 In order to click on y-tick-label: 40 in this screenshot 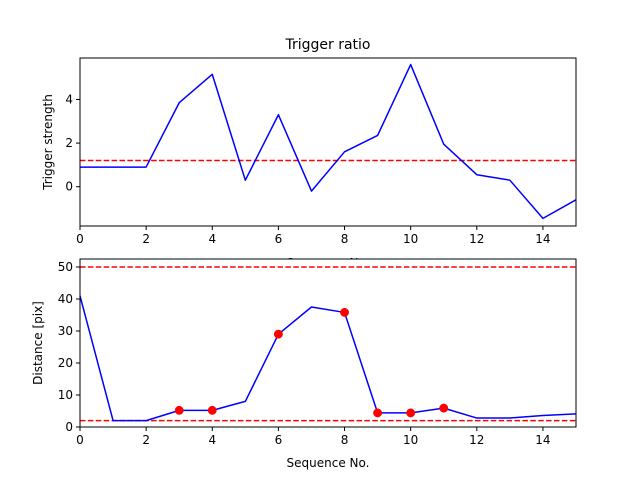, I will do `click(65, 299)`.